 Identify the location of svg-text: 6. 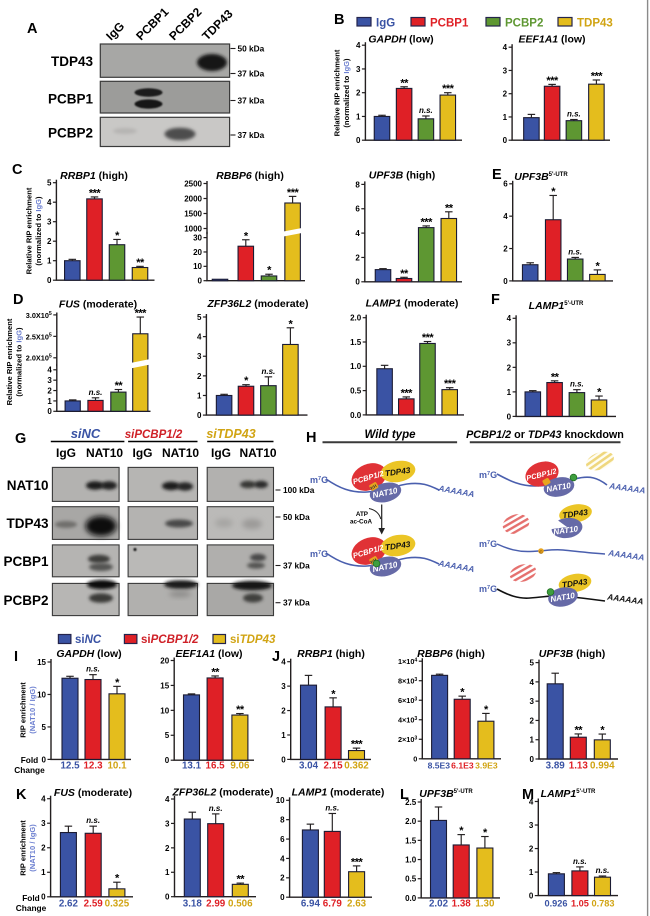
(282, 839).